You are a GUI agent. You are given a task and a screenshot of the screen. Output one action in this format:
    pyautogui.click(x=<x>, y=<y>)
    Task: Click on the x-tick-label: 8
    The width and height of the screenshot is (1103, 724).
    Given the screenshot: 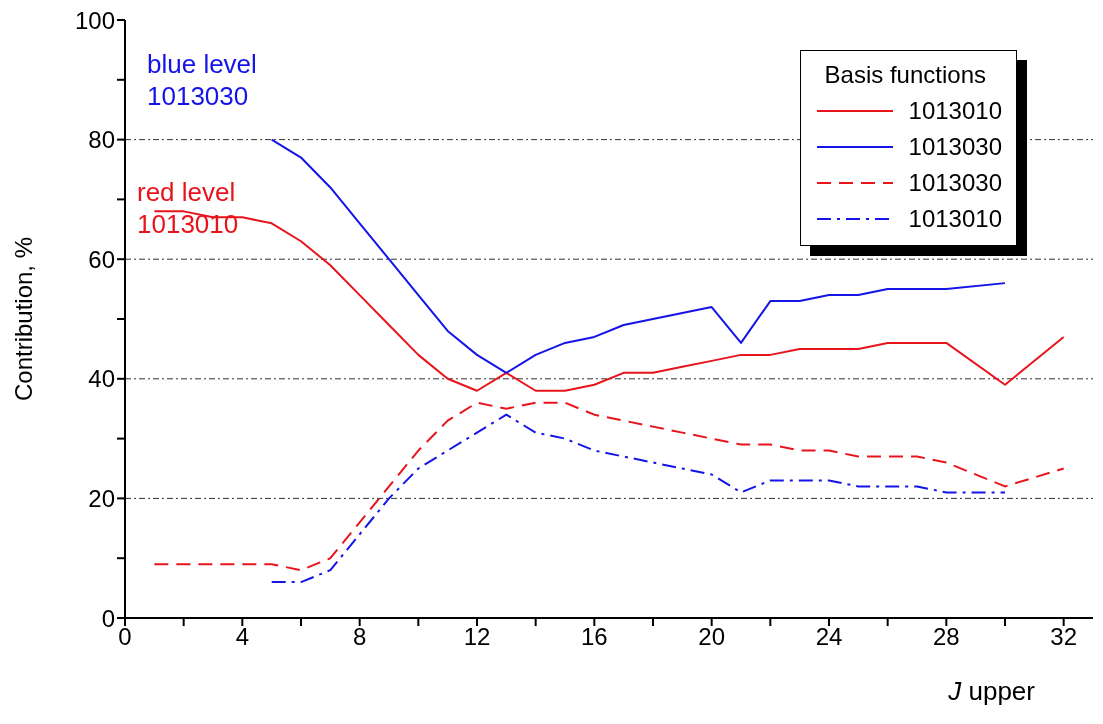 What is the action you would take?
    pyautogui.click(x=359, y=637)
    